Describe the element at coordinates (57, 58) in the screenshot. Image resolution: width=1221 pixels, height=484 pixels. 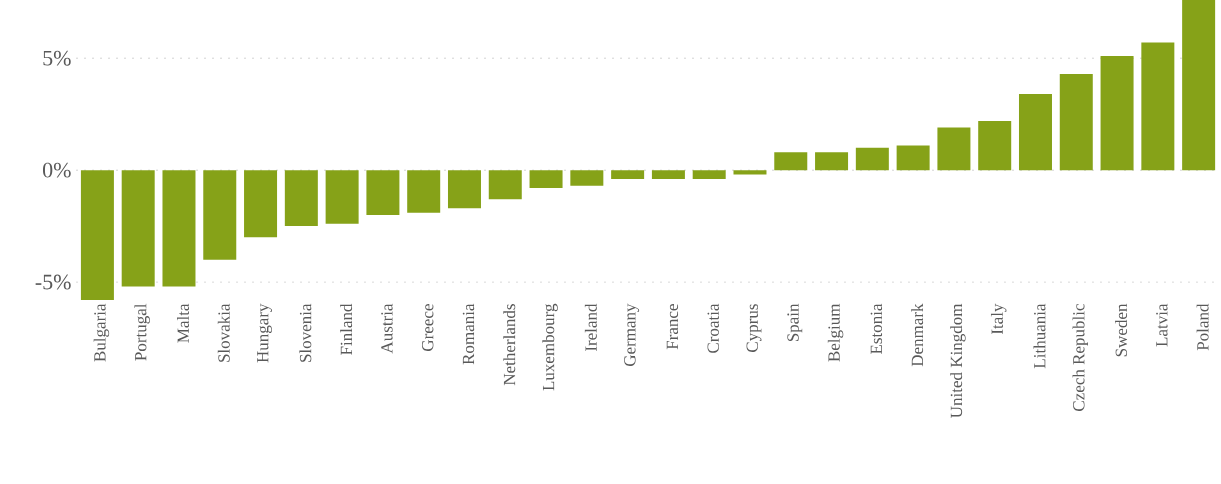
I see `y-tick-label: 5%` at that location.